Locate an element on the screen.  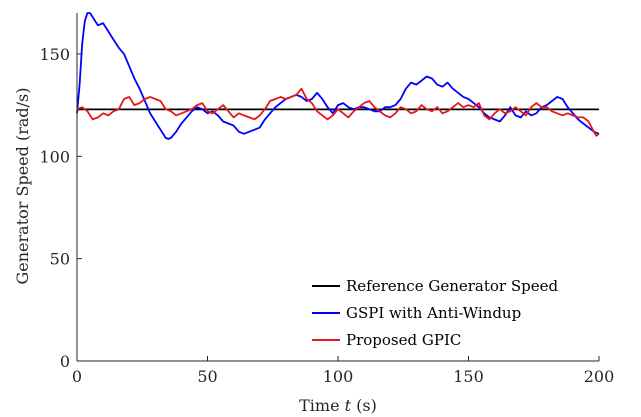
x-label-pre: Time is located at coordinates (322, 405).